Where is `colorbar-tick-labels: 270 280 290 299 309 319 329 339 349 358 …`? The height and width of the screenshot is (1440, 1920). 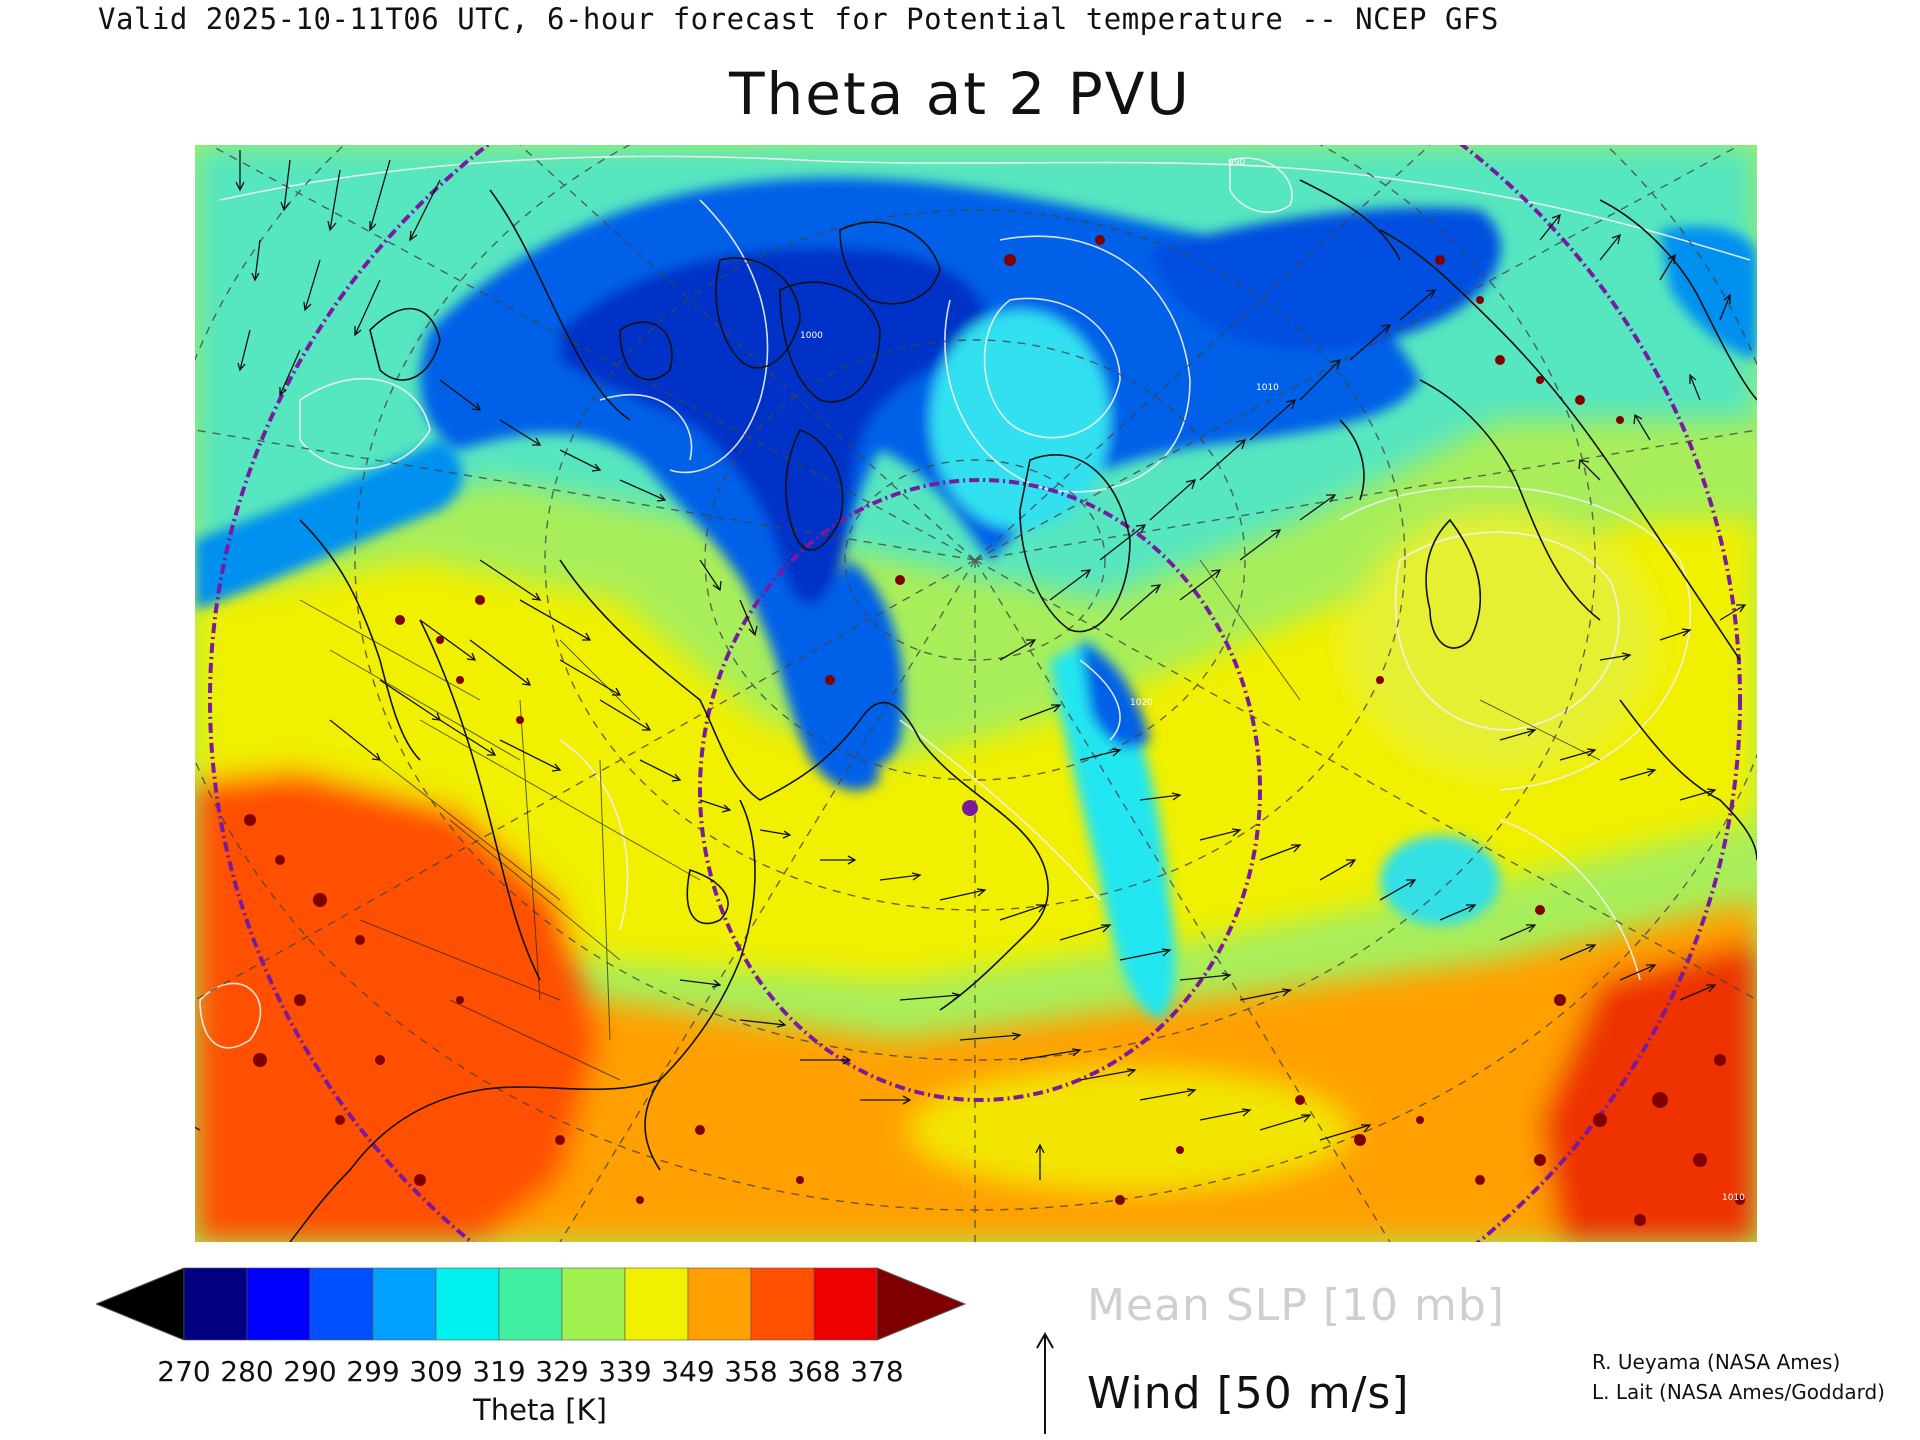 colorbar-tick-labels: 270 280 290 299 309 319 329 339 349 358 … is located at coordinates (530, 1372).